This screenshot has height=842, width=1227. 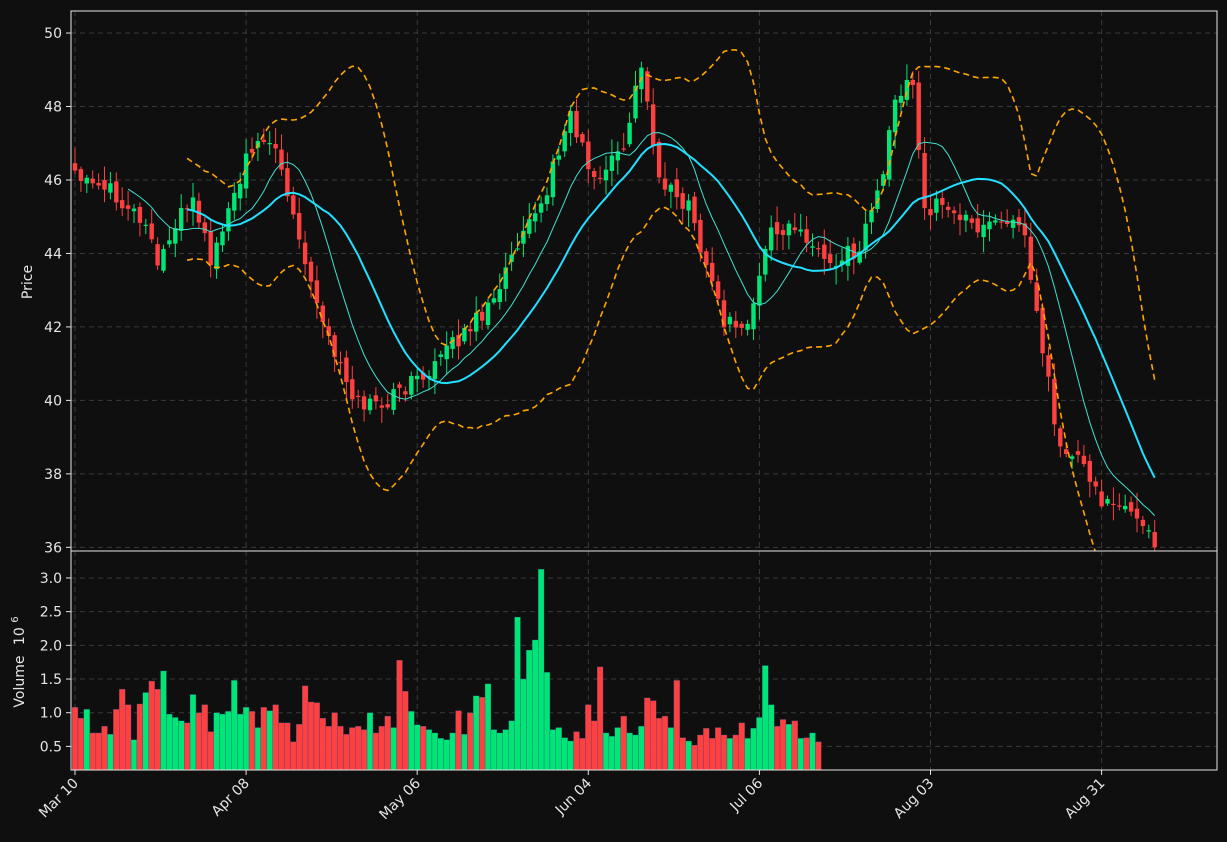 What do you see at coordinates (51, 714) in the screenshot?
I see `volume-tick-label: 1.0` at bounding box center [51, 714].